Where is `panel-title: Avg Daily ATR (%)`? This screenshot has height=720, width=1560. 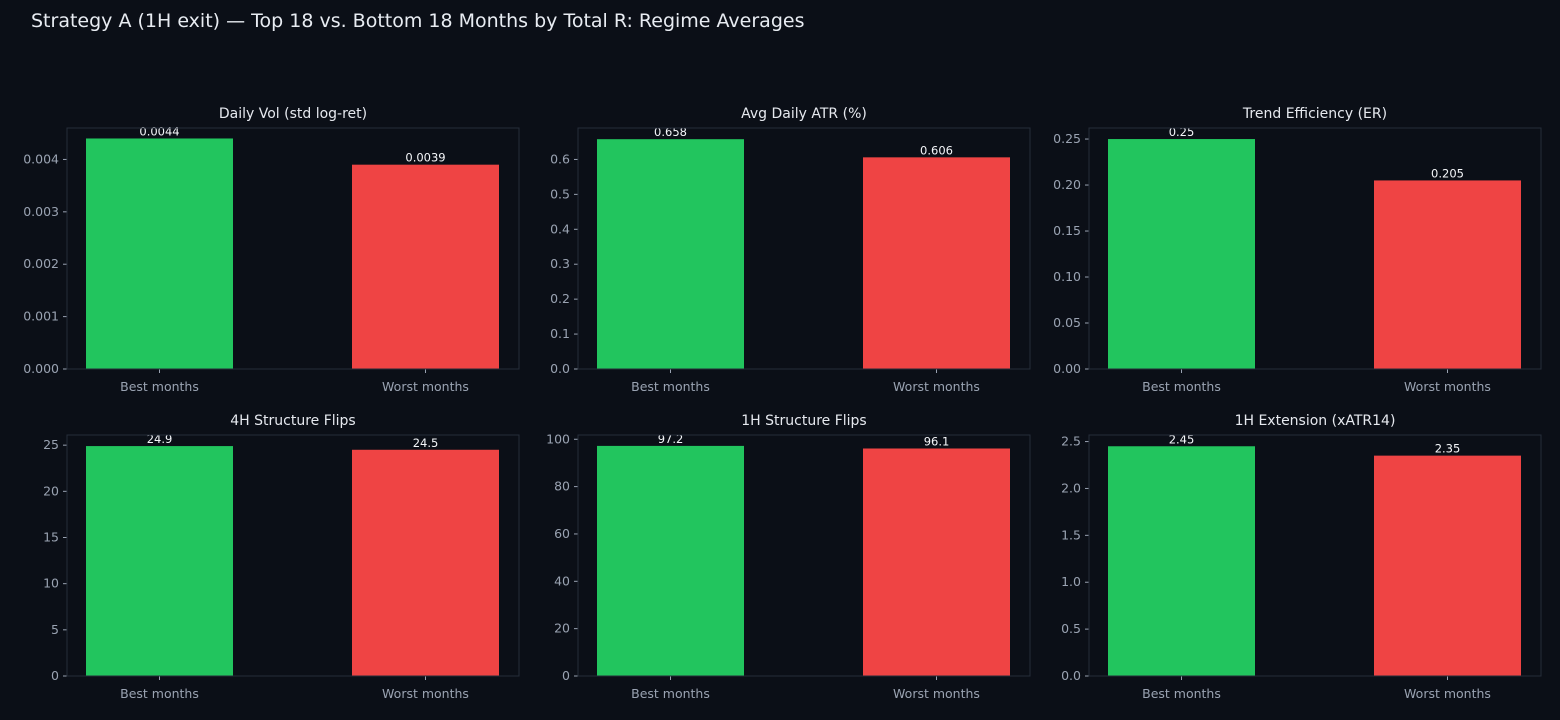 panel-title: Avg Daily ATR (%) is located at coordinates (804, 114).